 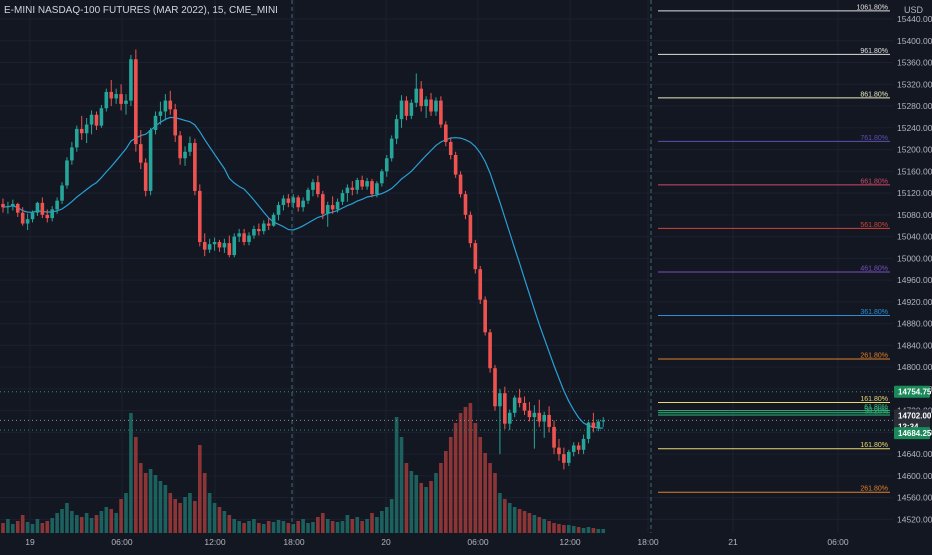 What do you see at coordinates (914, 171) in the screenshot?
I see `price-tick-label: 15160.00` at bounding box center [914, 171].